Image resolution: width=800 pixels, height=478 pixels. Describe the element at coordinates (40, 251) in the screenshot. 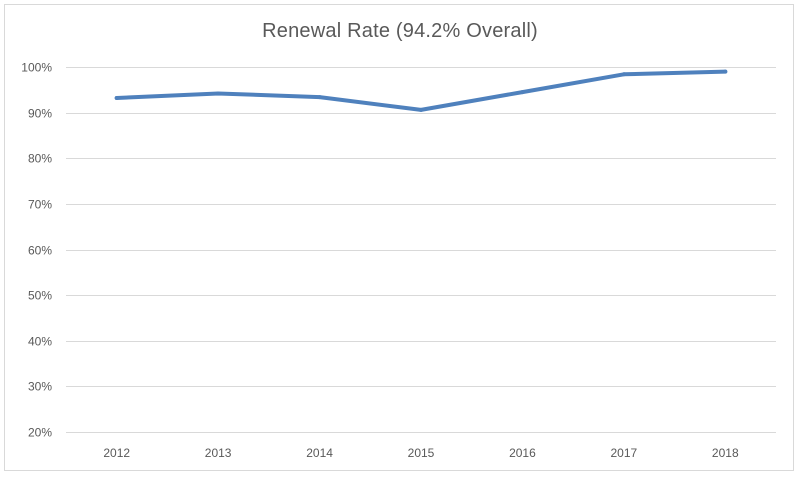

I see `y-tick-label: 60%` at that location.